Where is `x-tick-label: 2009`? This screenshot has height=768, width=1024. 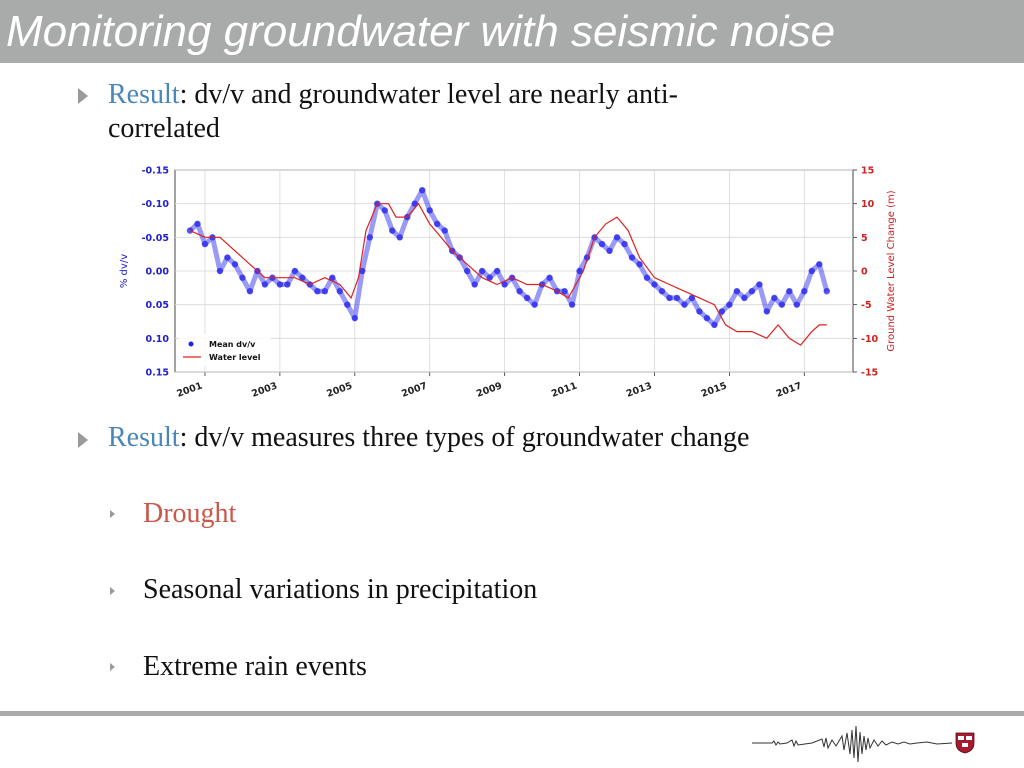 x-tick-label: 2009 is located at coordinates (489, 389).